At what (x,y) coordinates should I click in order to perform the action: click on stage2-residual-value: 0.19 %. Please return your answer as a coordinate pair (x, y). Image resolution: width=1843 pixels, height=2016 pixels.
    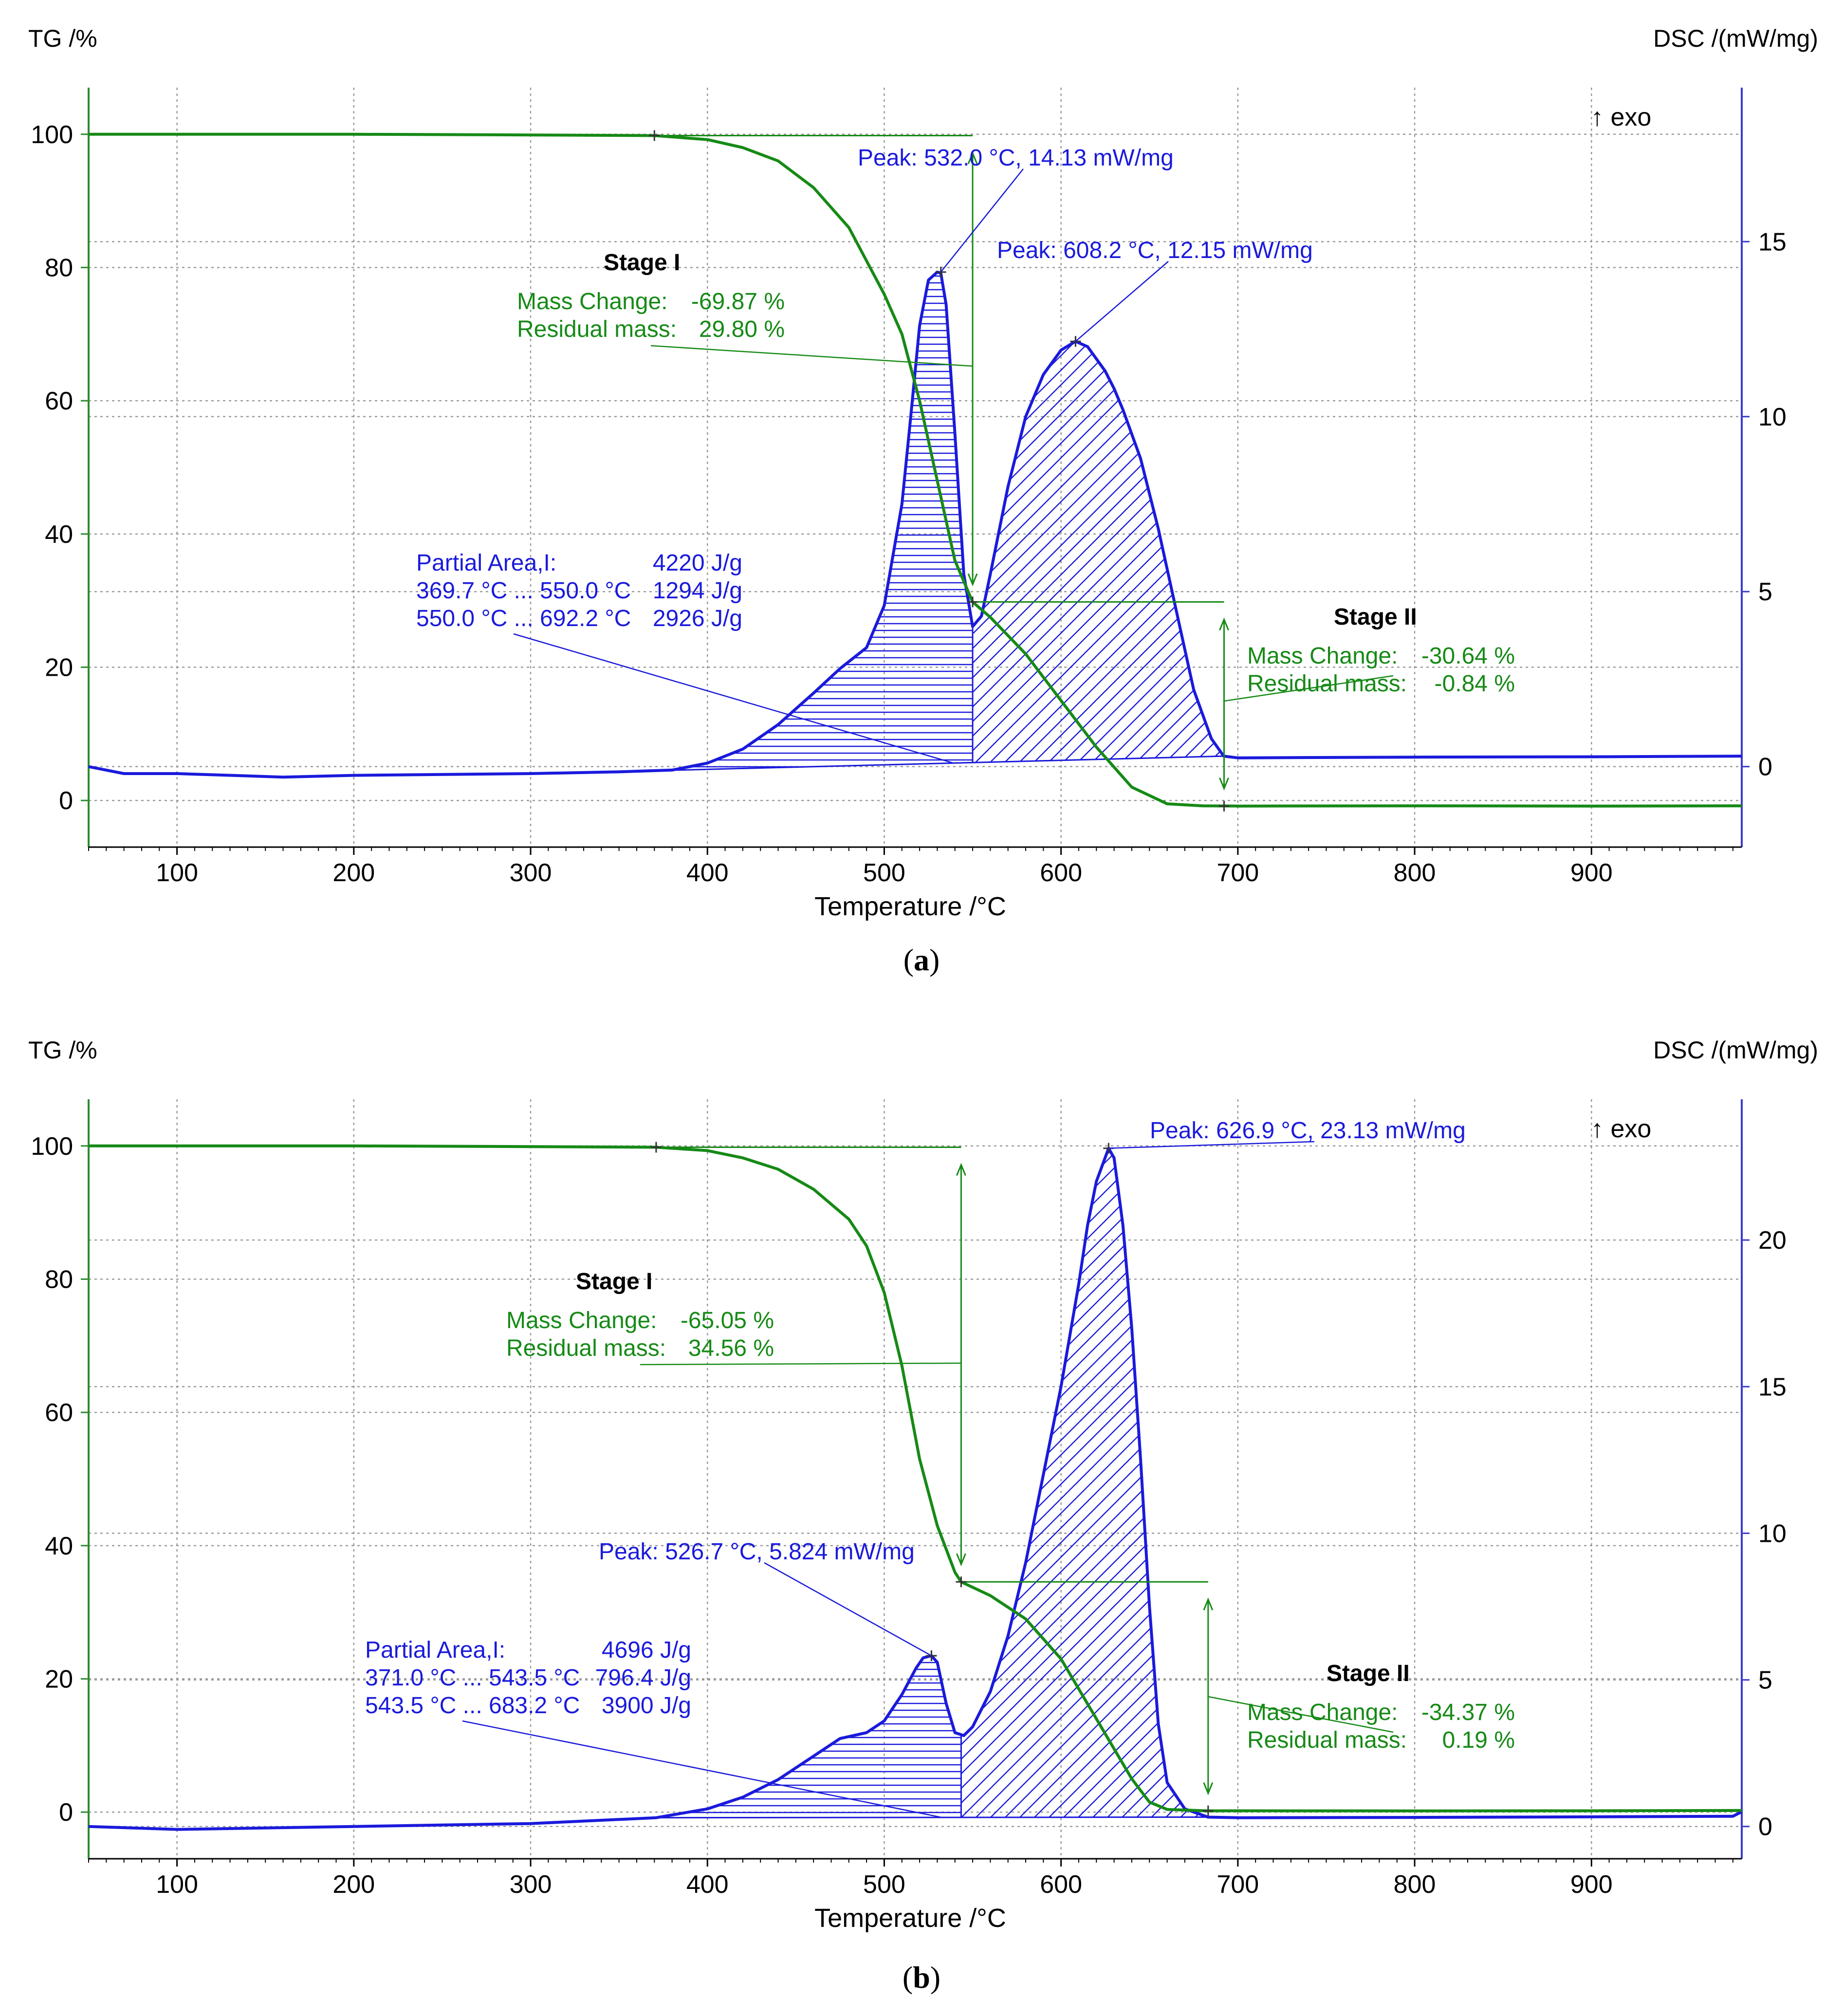
    Looking at the image, I should click on (1478, 1740).